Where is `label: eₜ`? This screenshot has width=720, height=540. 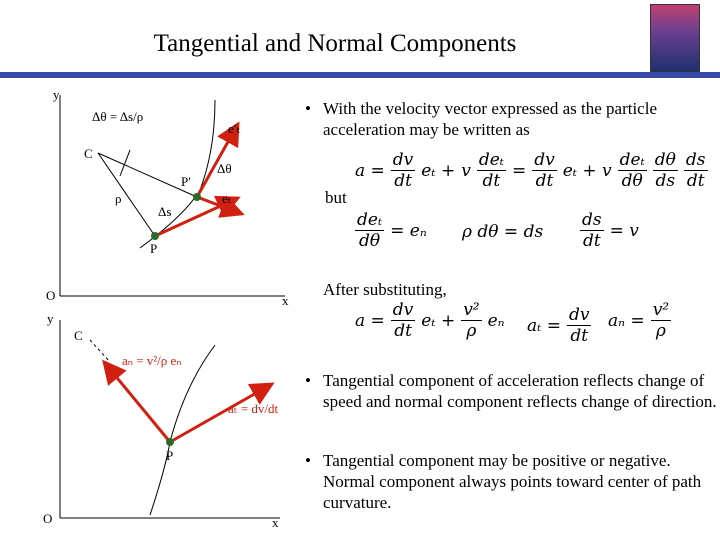 label: eₜ is located at coordinates (227, 198).